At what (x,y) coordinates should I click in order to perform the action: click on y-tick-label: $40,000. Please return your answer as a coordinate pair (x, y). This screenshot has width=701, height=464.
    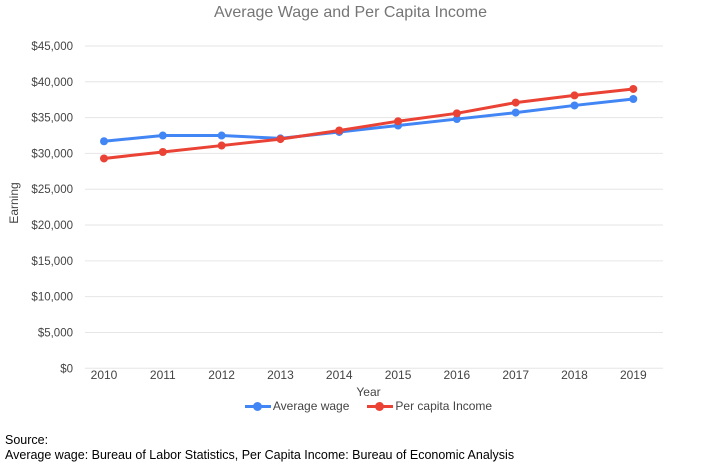
    Looking at the image, I should click on (52, 83).